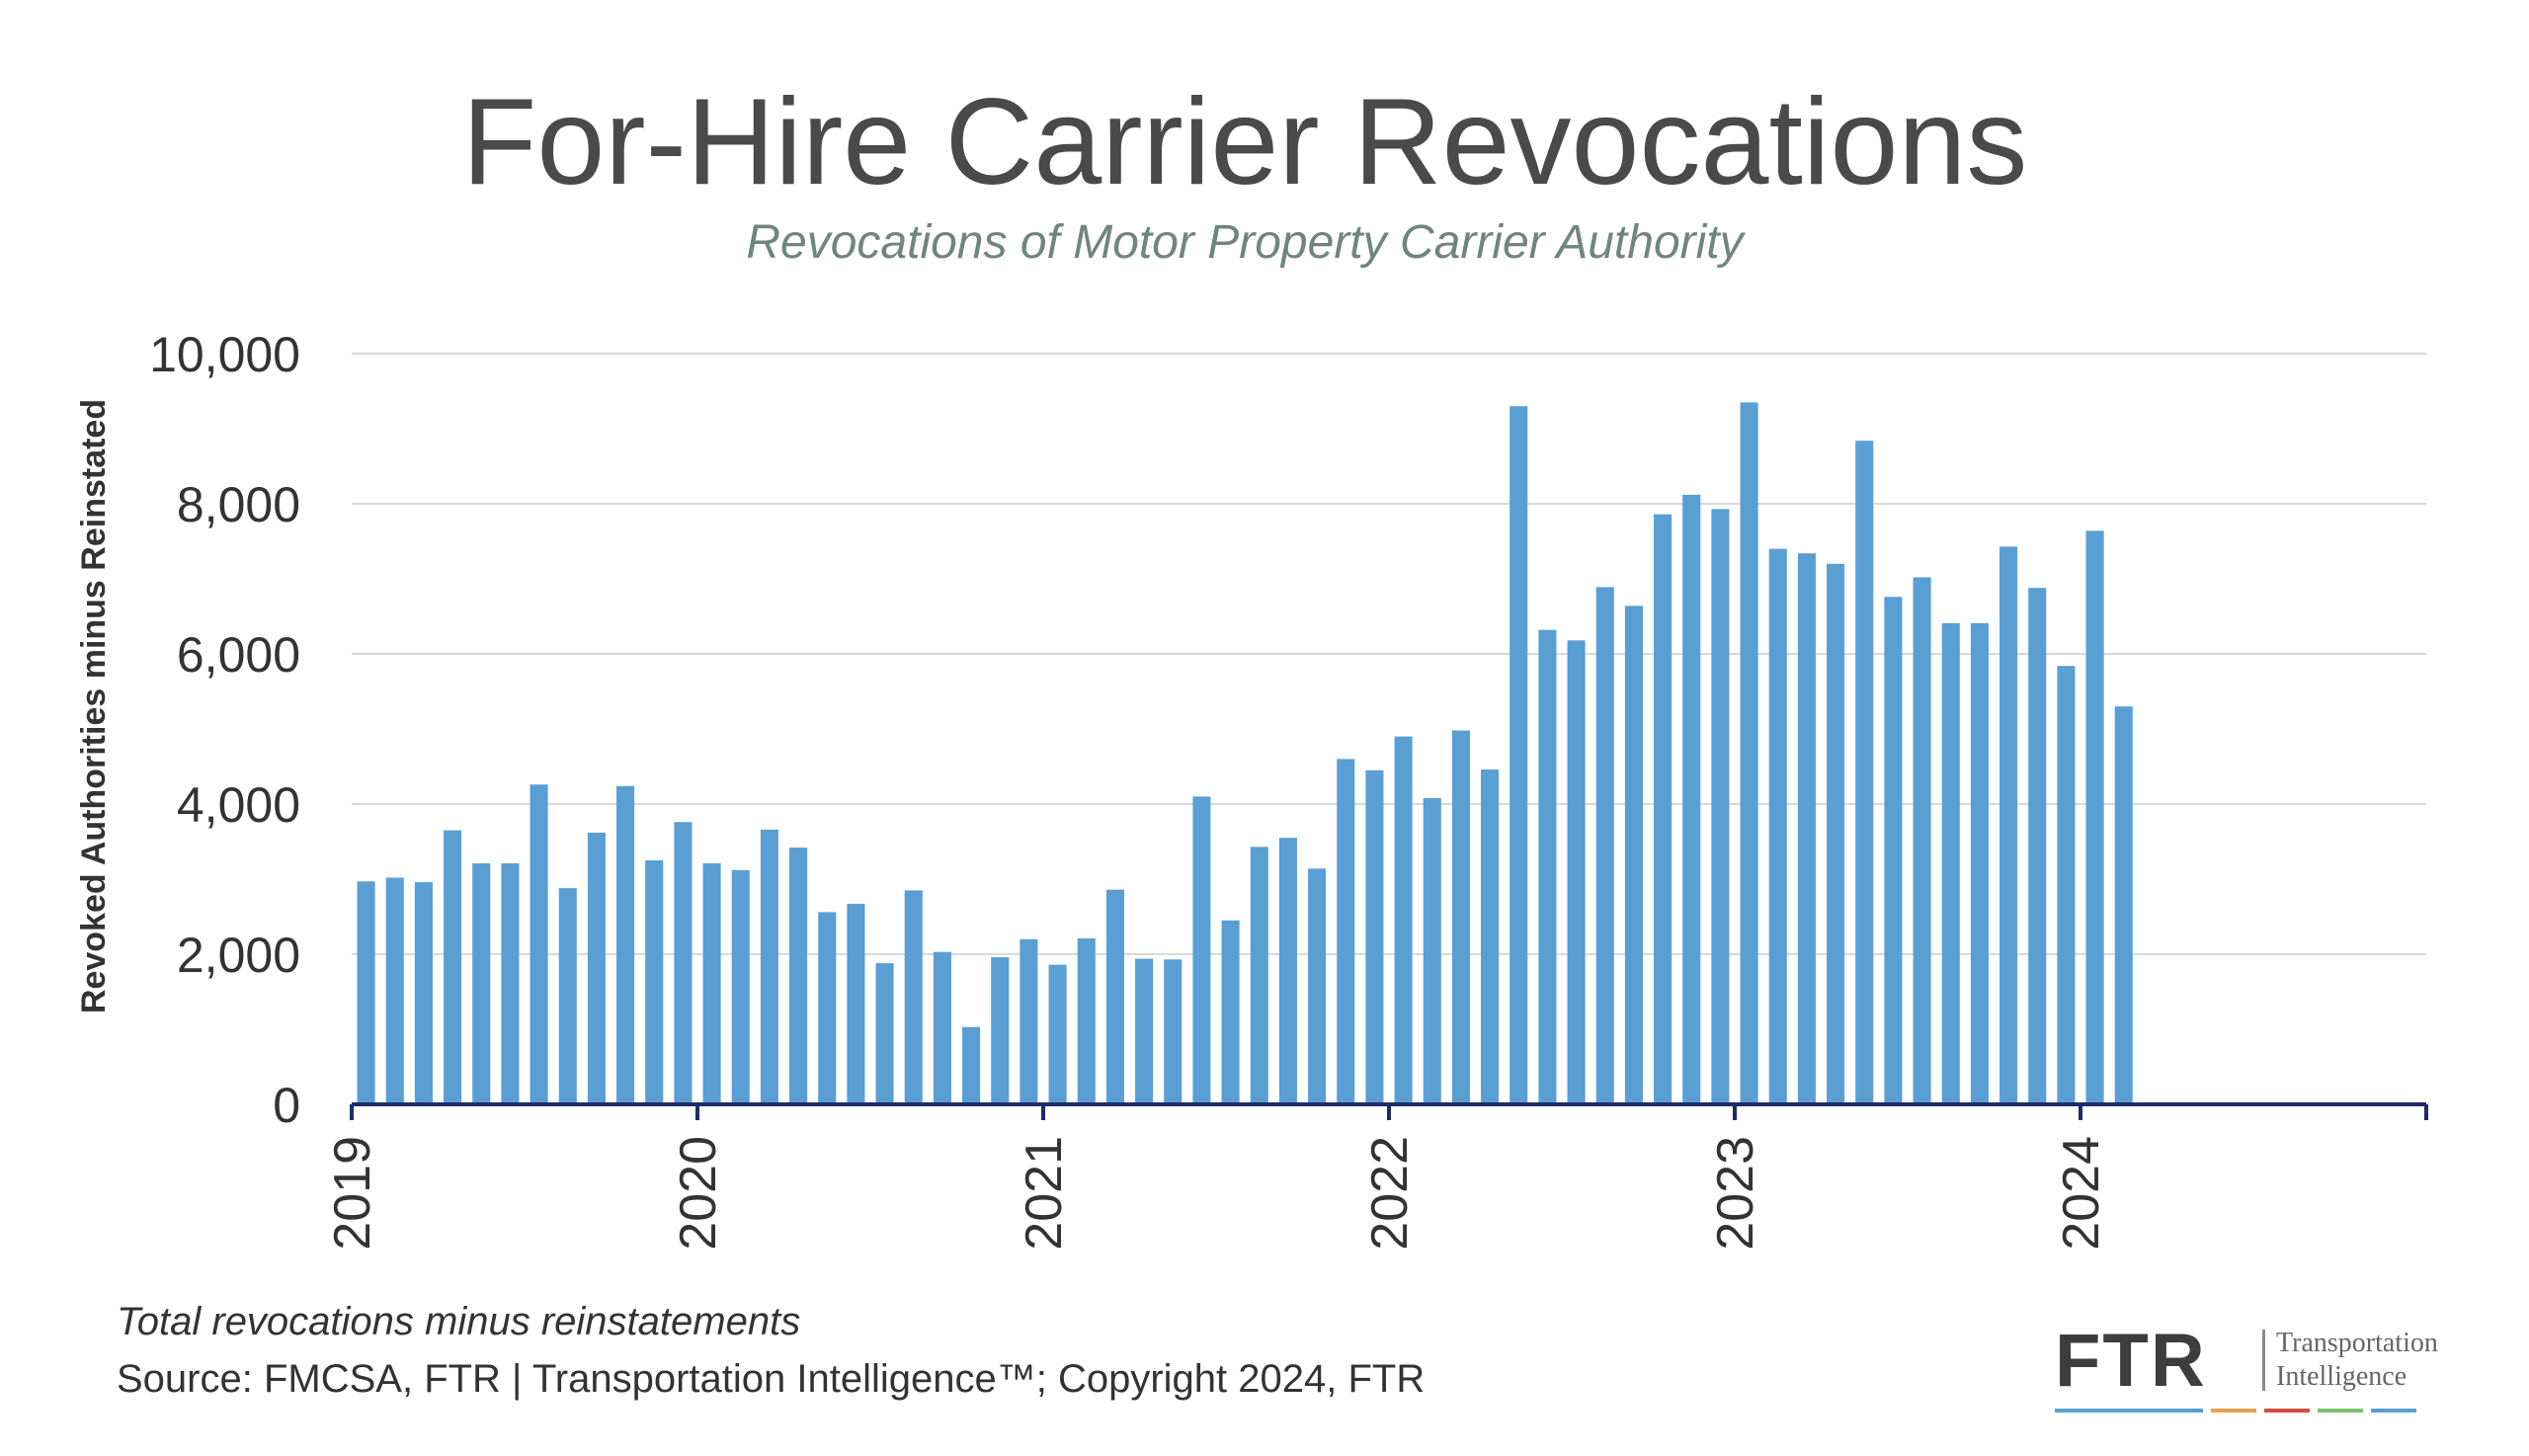  Describe the element at coordinates (2341, 1376) in the screenshot. I see `logo-text-line2: Intelligence` at that location.